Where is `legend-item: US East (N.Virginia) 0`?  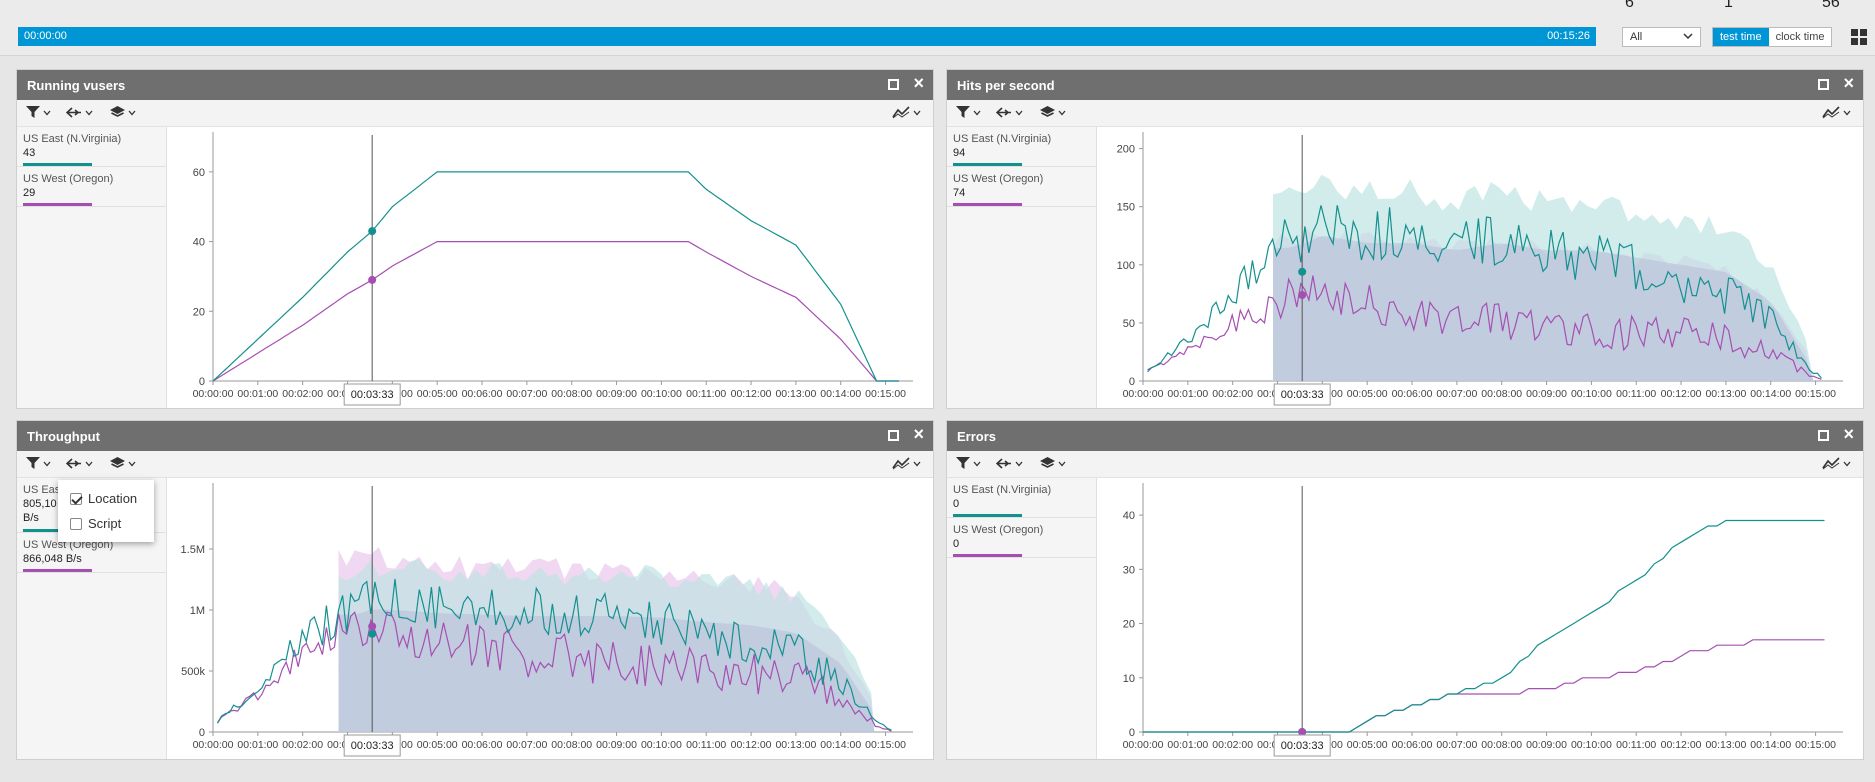 legend-item: US East (N.Virginia) 0 is located at coordinates (1021, 498).